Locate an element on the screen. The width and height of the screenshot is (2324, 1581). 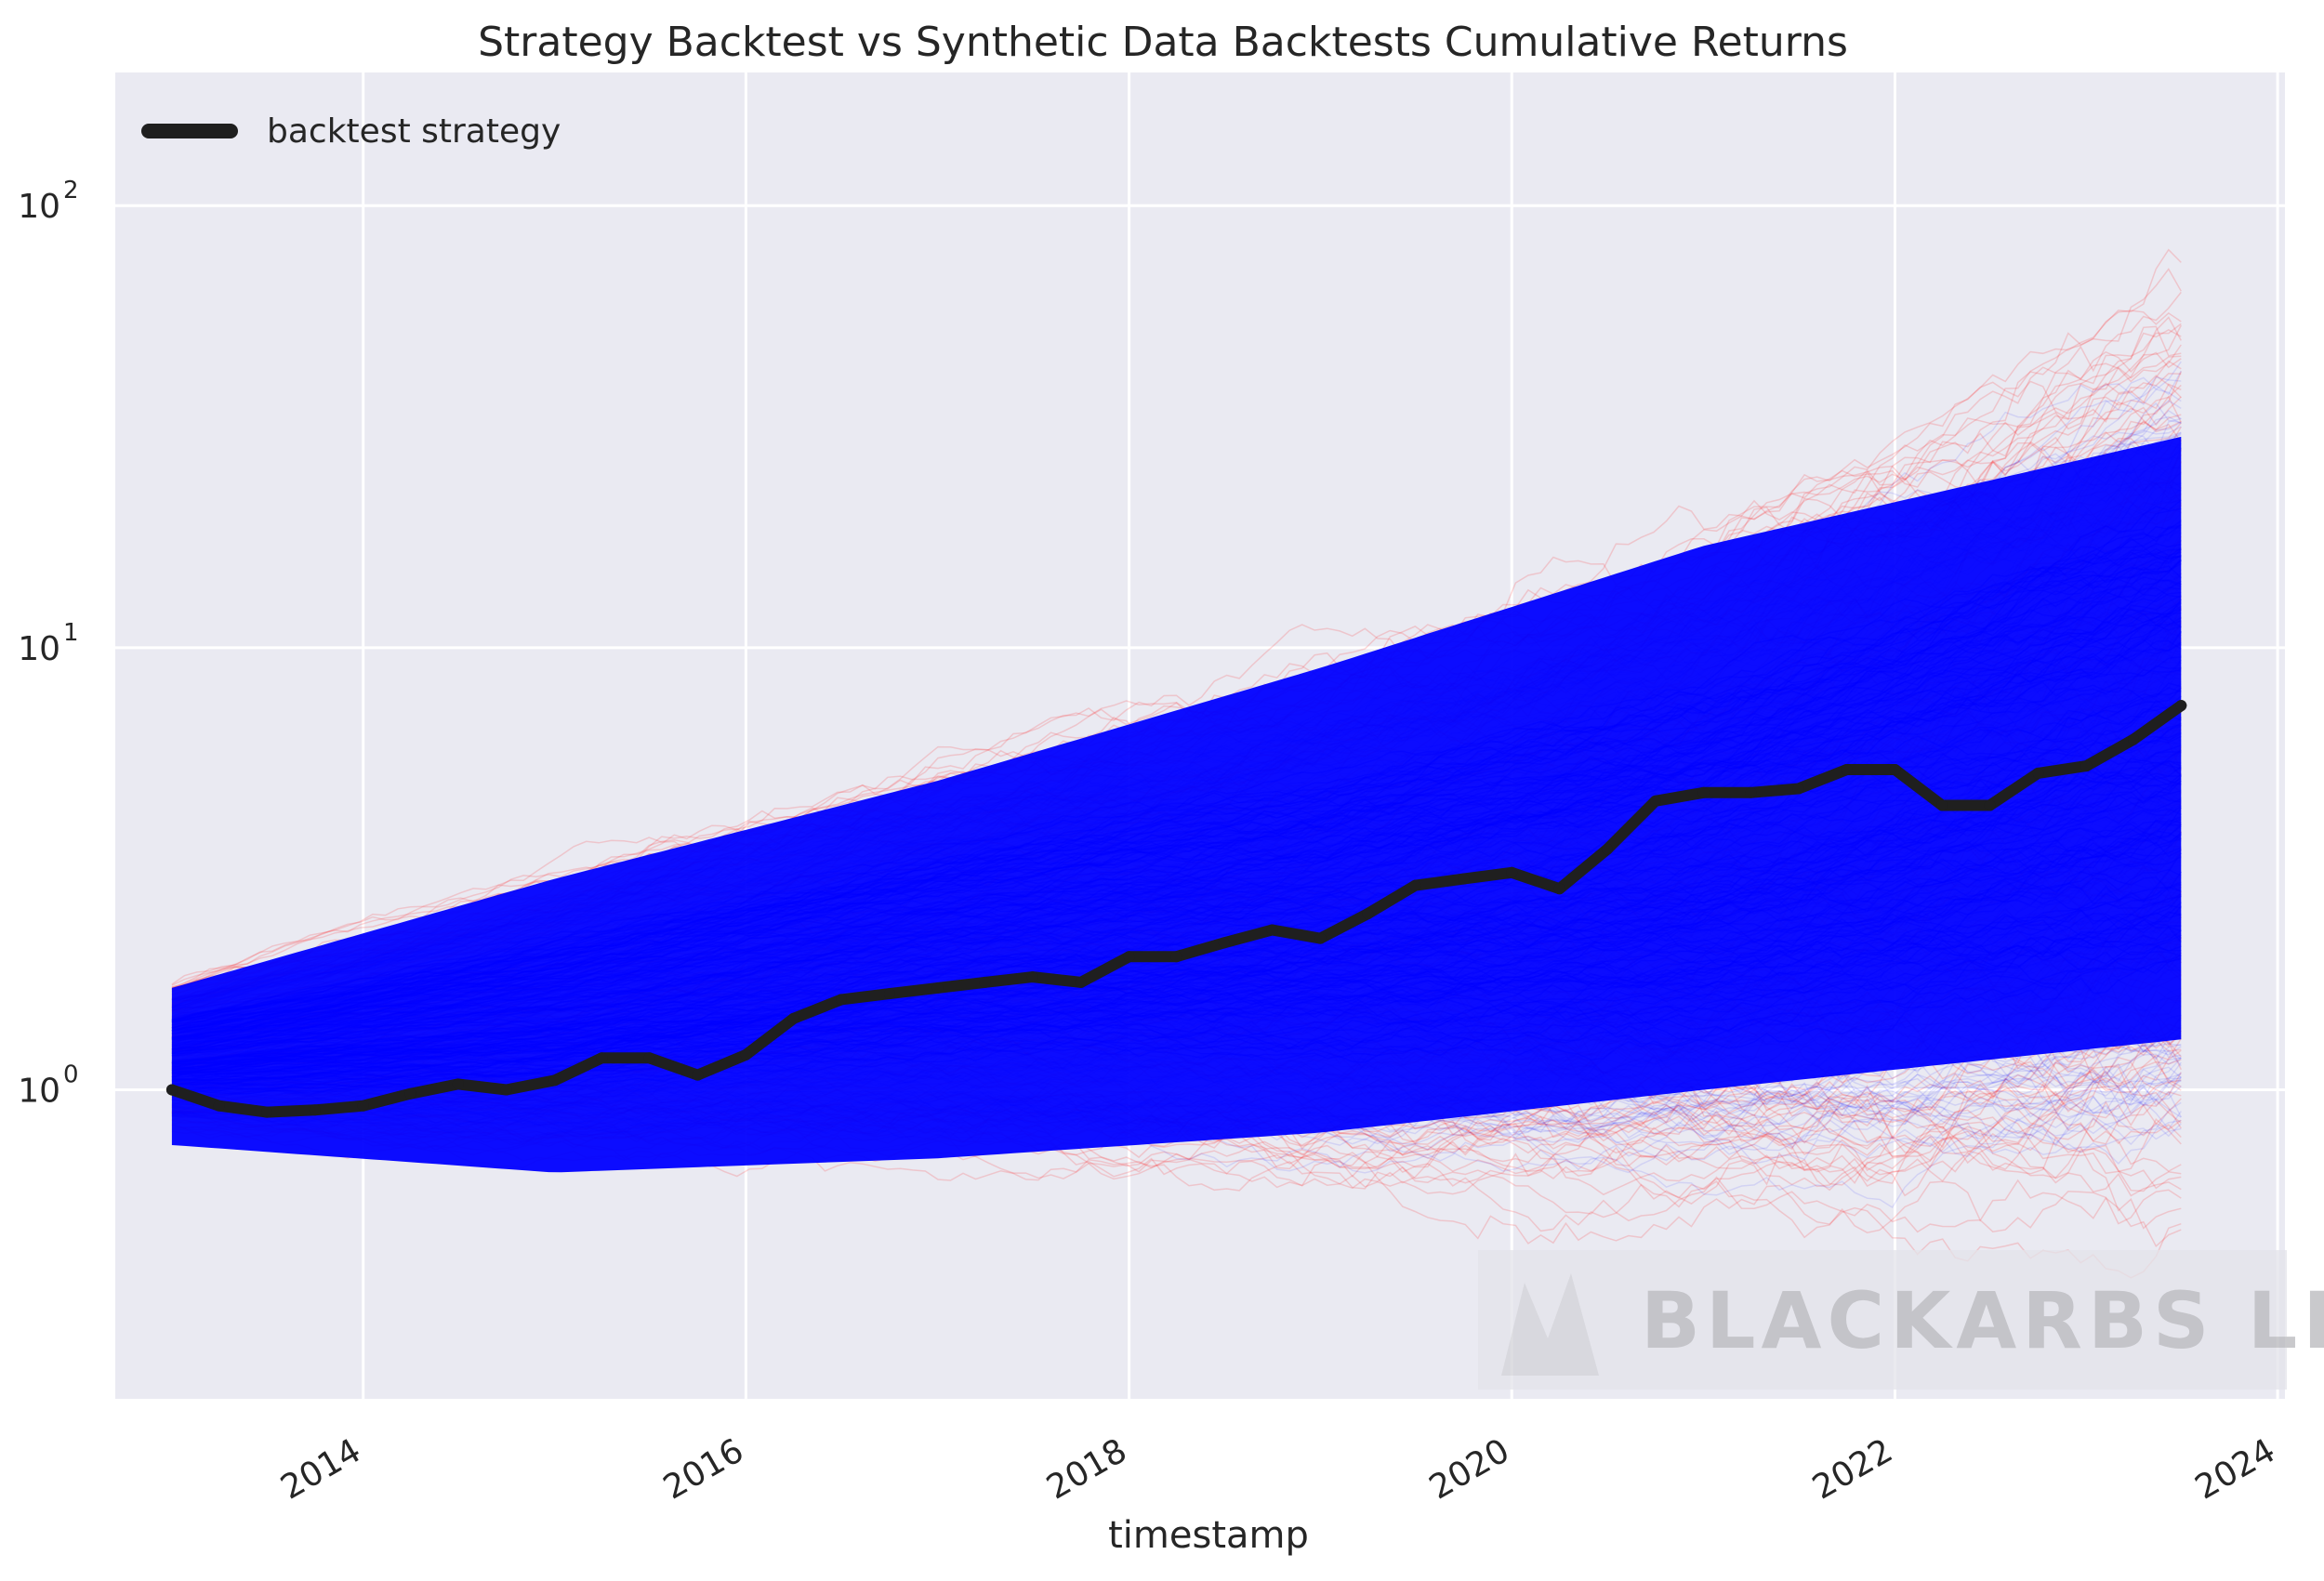
watermark-panel is located at coordinates (1882, 1320).